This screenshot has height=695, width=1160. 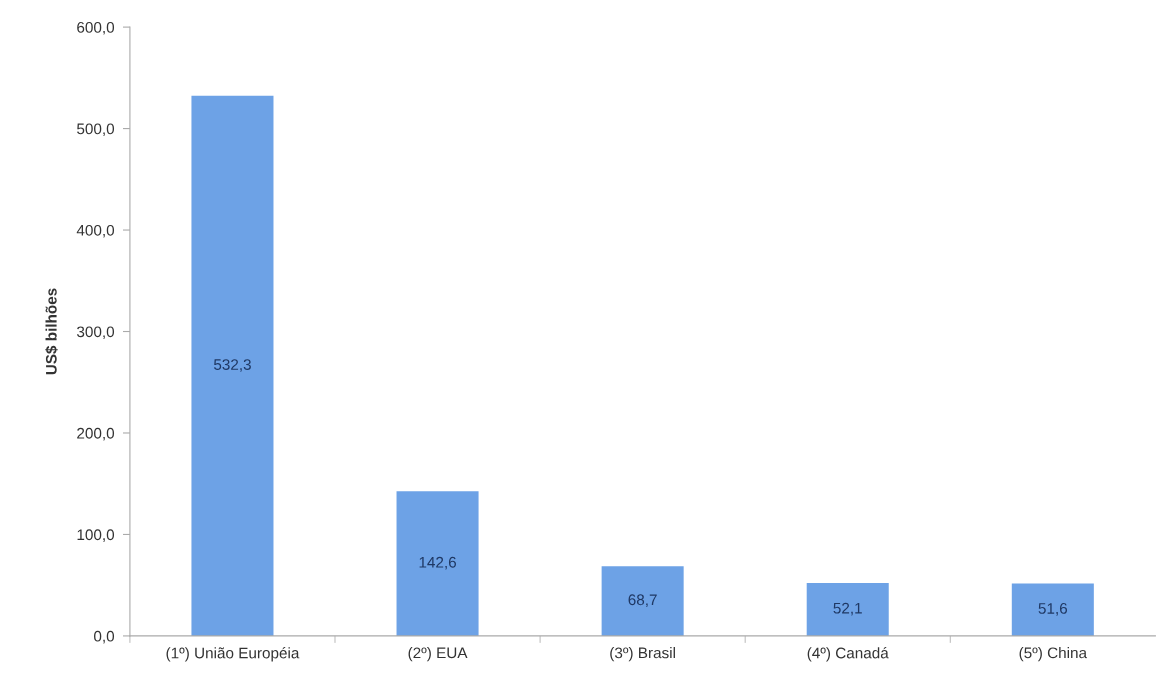 I want to click on data-label: 68,7, so click(x=642, y=600).